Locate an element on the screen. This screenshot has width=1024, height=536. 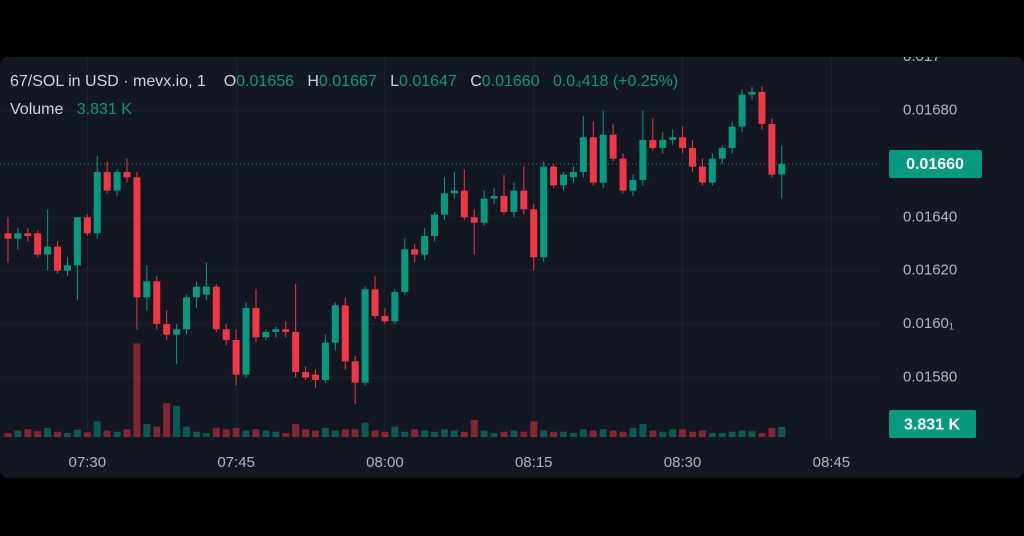
volume-label: 3.831 K is located at coordinates (932, 424).